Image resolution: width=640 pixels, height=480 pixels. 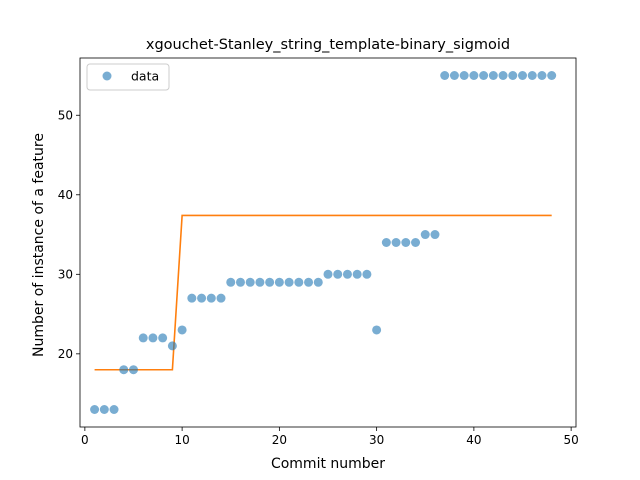 What do you see at coordinates (473, 440) in the screenshot?
I see `x-tick-label: 40` at bounding box center [473, 440].